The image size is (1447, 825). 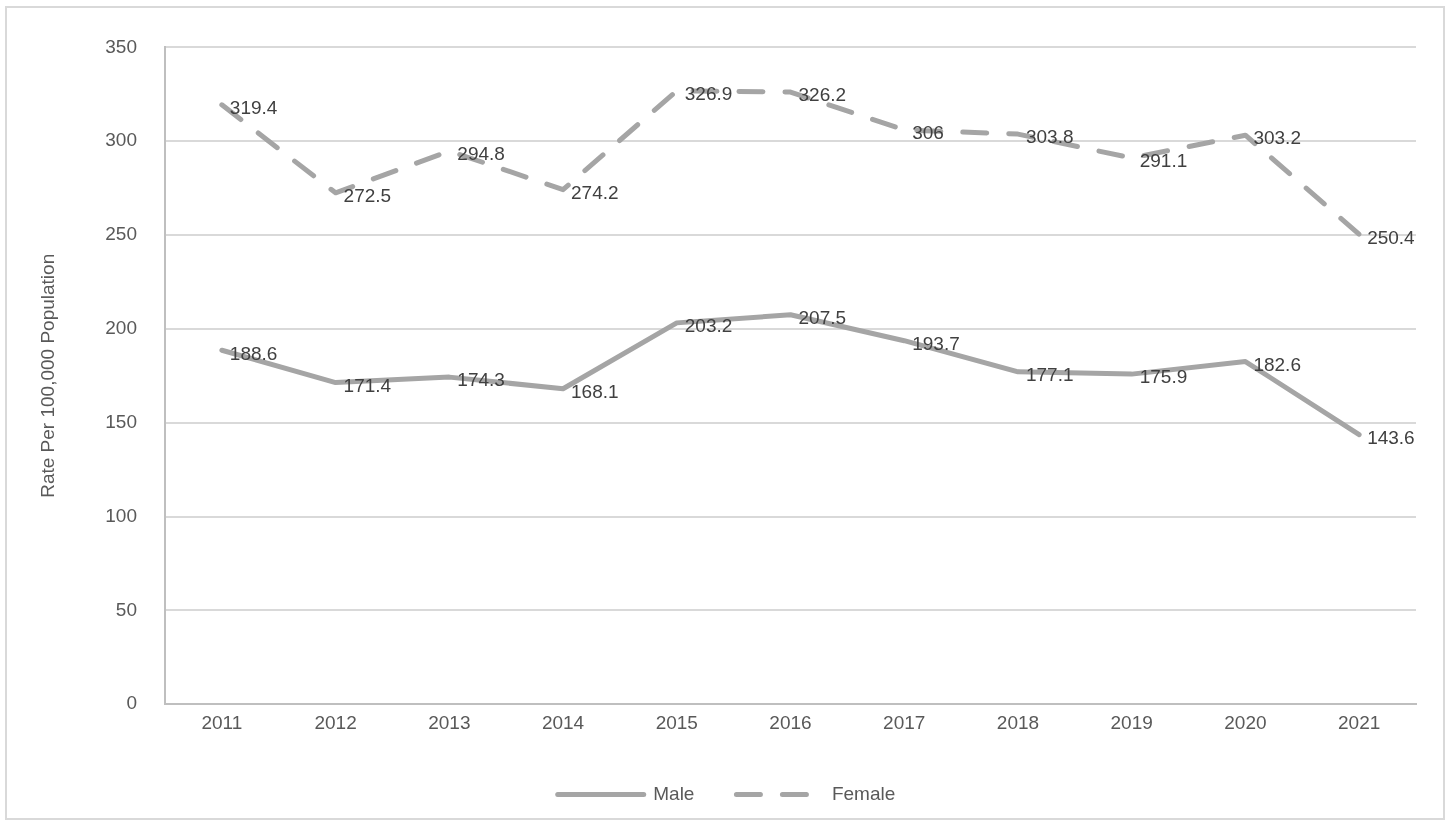 I want to click on x-tick-label: 2011, so click(x=222, y=722).